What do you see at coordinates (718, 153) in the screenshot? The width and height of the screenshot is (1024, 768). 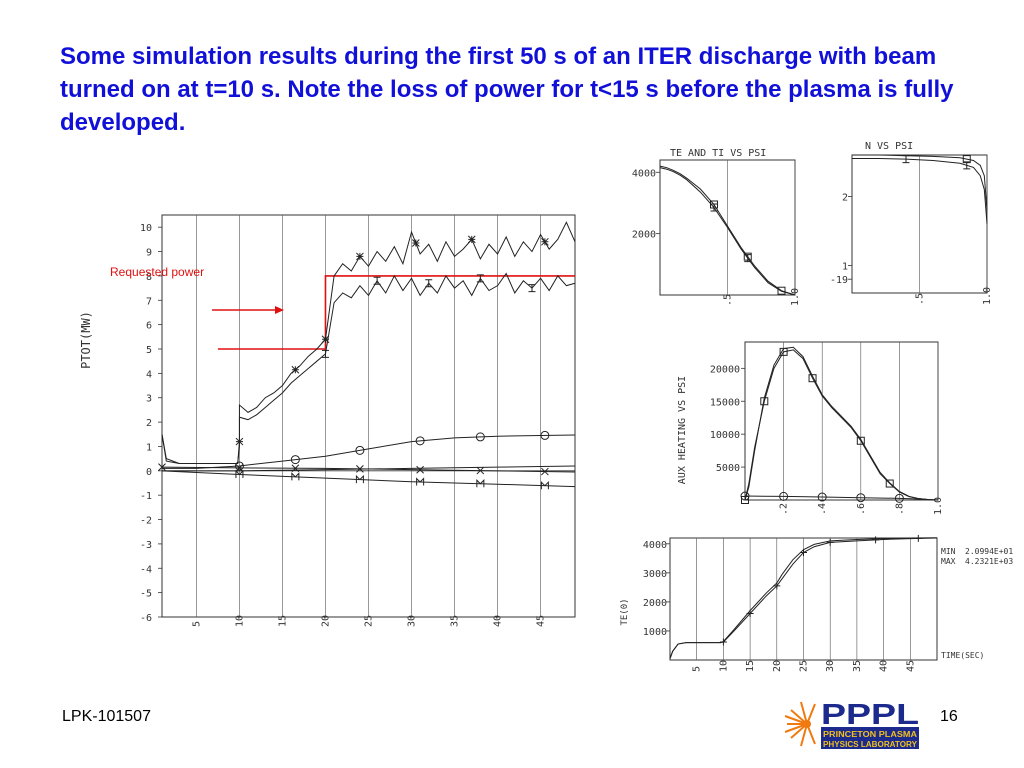 I see `te-ti-title: TE AND TI VS PSI` at bounding box center [718, 153].